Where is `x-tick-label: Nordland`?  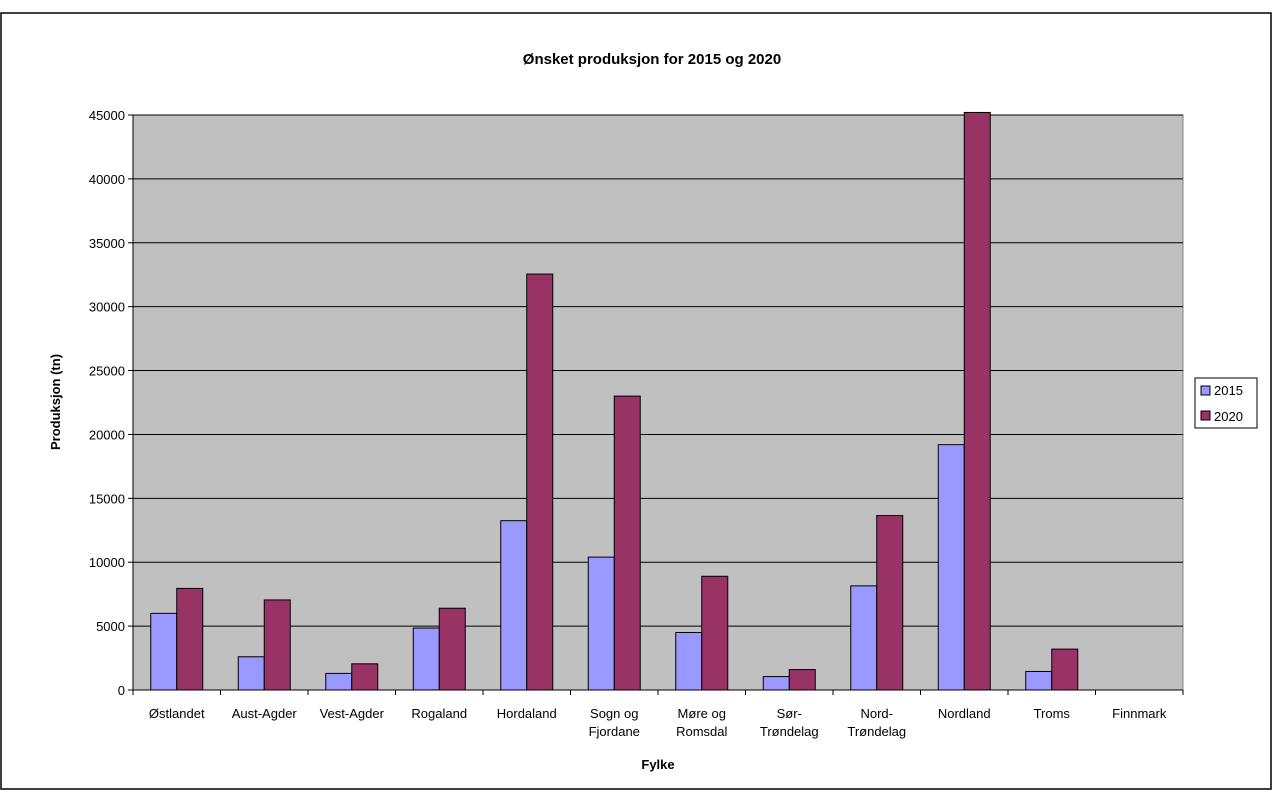
x-tick-label: Nordland is located at coordinates (964, 713).